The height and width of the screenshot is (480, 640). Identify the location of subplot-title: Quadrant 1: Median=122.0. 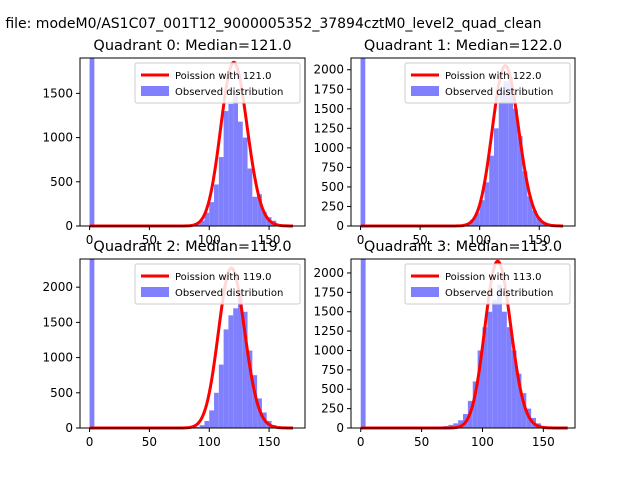
(463, 46).